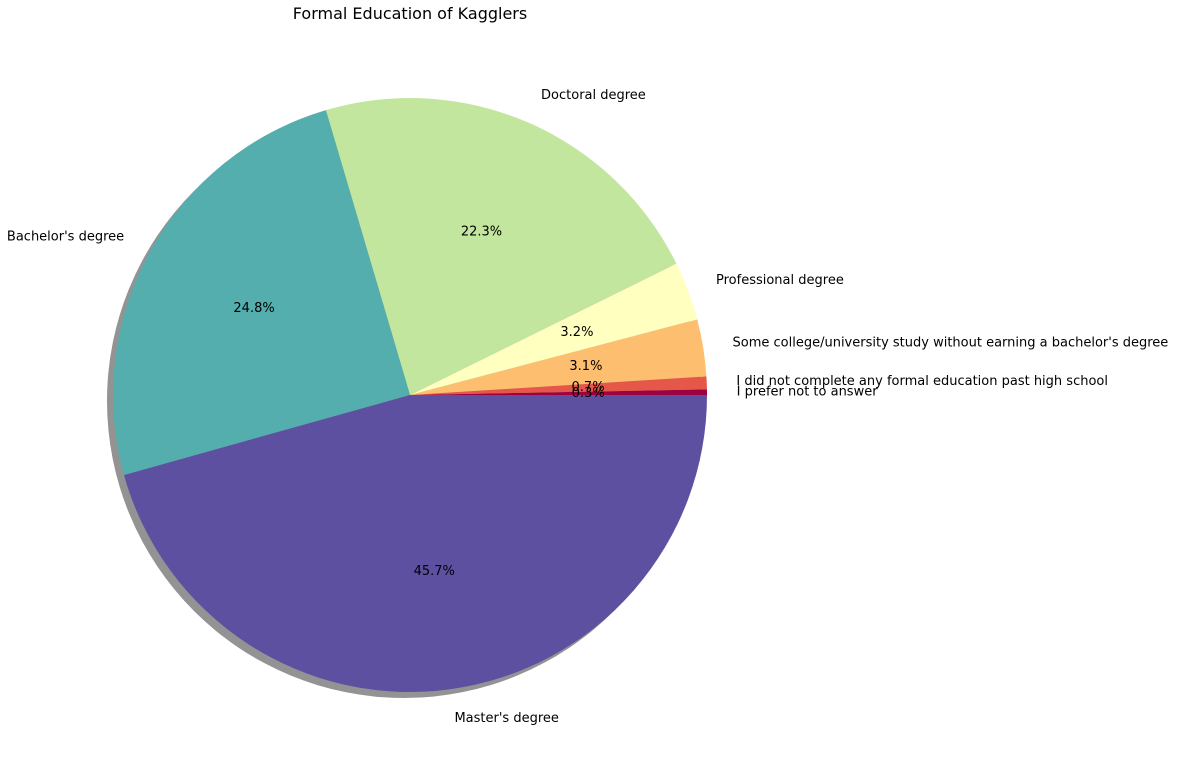  What do you see at coordinates (253, 308) in the screenshot?
I see `pie-percent-label: 24.8%` at bounding box center [253, 308].